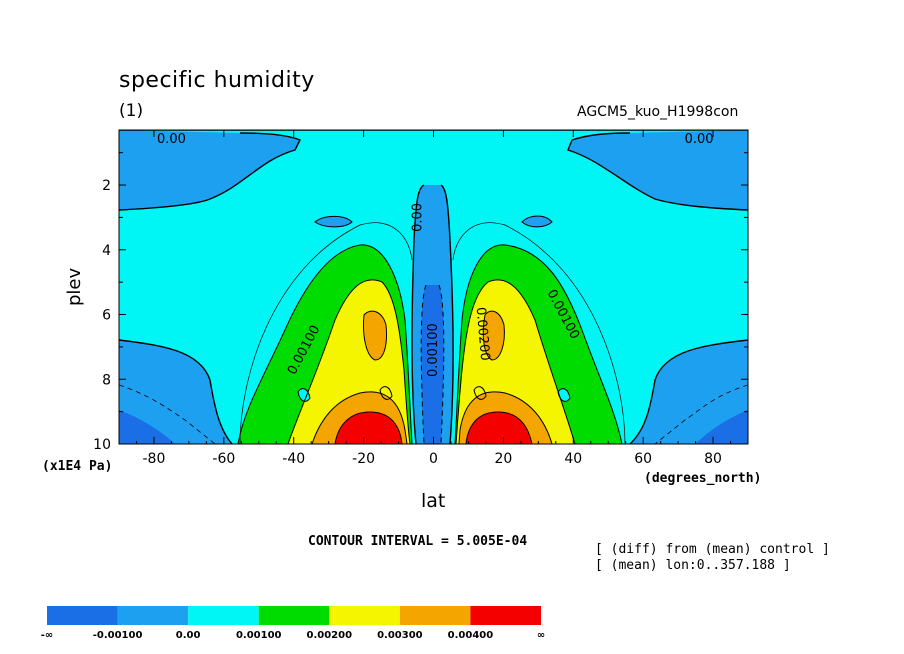 This screenshot has width=904, height=654. What do you see at coordinates (47, 635) in the screenshot?
I see `colorbar-label-0: -∞` at bounding box center [47, 635].